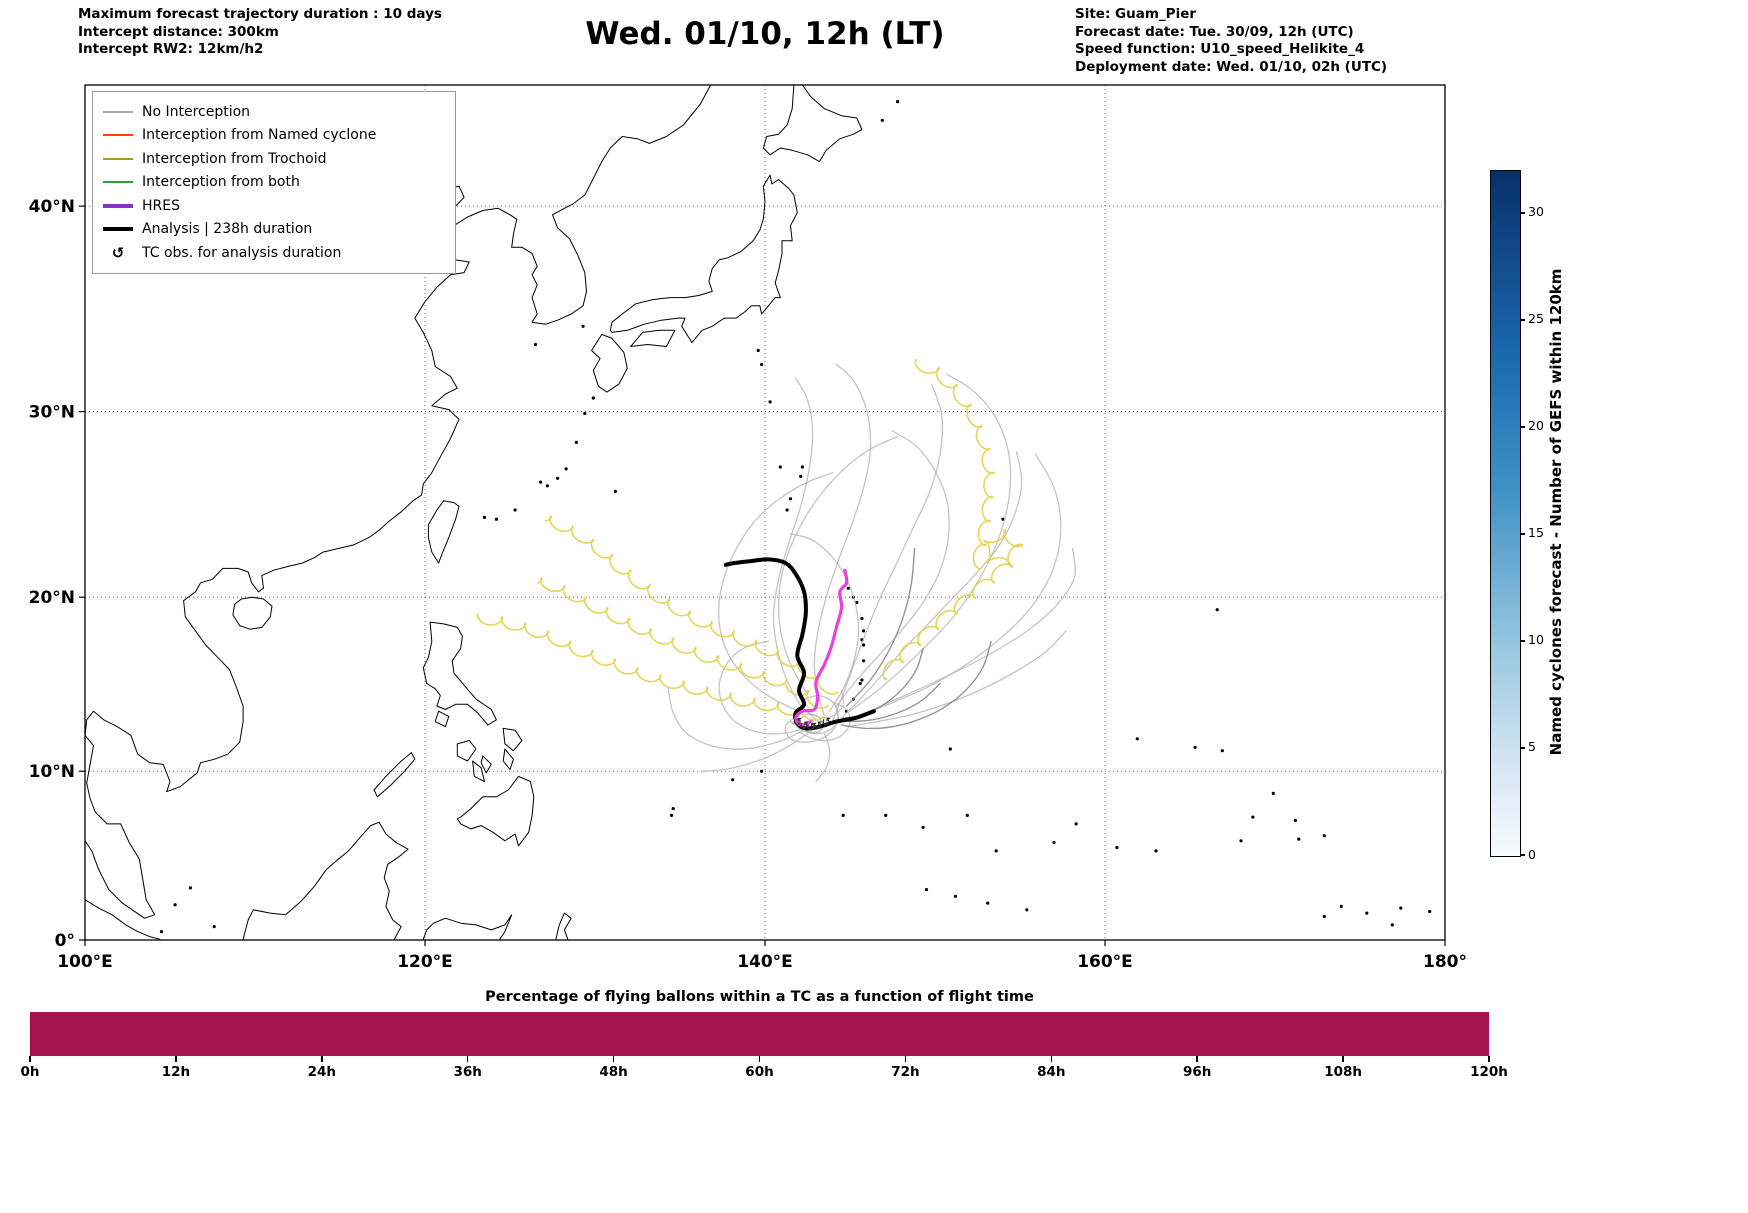 The image size is (1748, 1213). What do you see at coordinates (274, 112) in the screenshot?
I see `legend-item: No Interception` at bounding box center [274, 112].